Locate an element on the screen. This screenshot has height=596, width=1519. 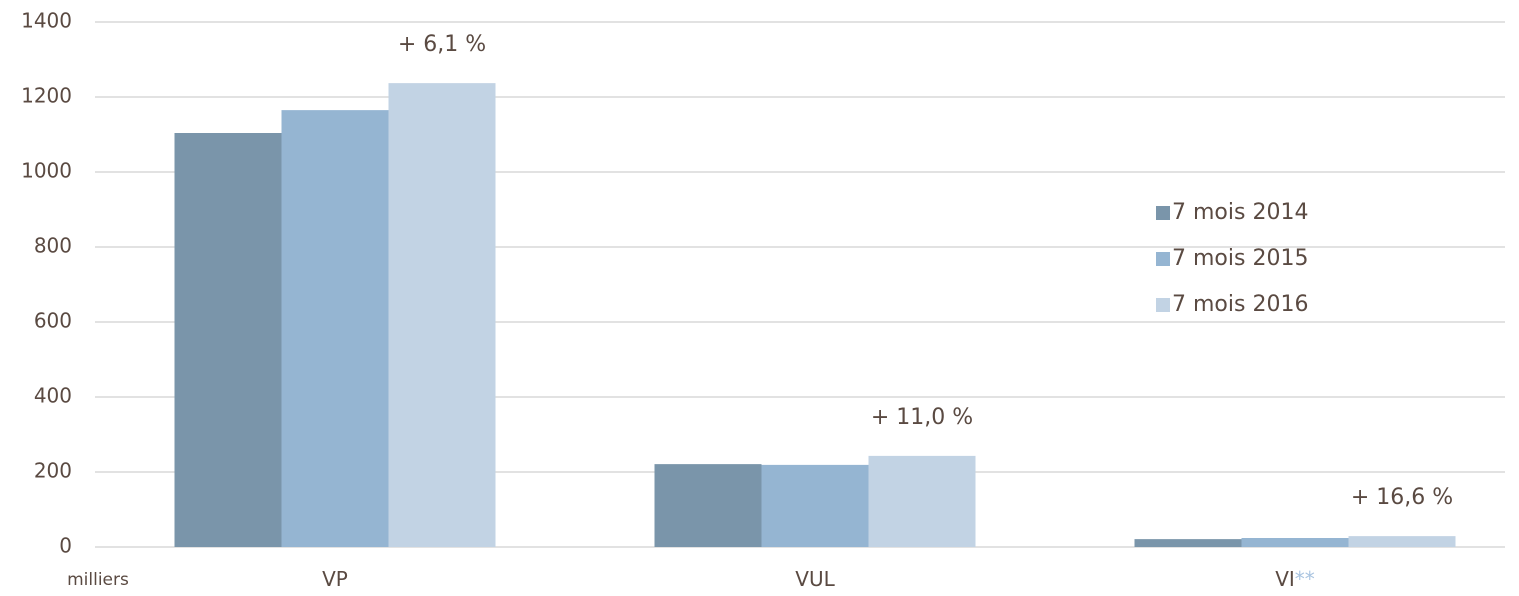
category-name: VUL is located at coordinates (815, 579).